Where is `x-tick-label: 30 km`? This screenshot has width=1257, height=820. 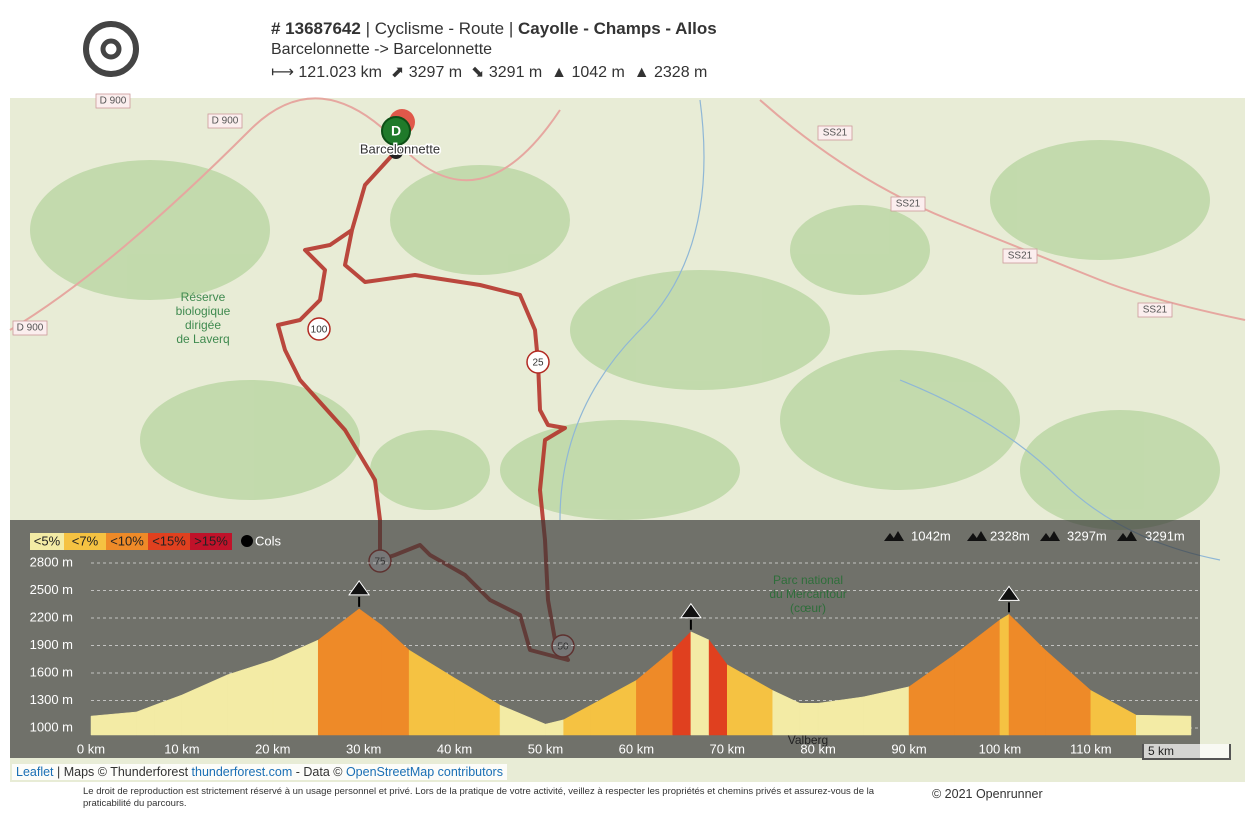
x-tick-label: 30 km is located at coordinates (363, 748).